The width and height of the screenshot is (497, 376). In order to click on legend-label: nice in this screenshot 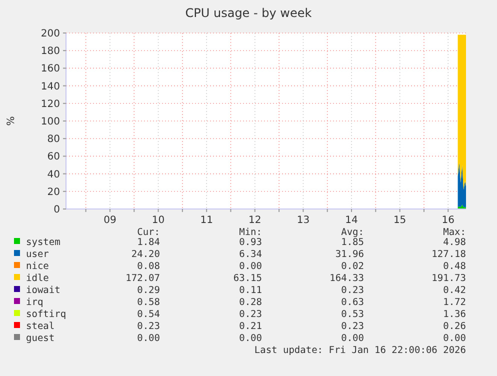, I will do `click(38, 266)`.